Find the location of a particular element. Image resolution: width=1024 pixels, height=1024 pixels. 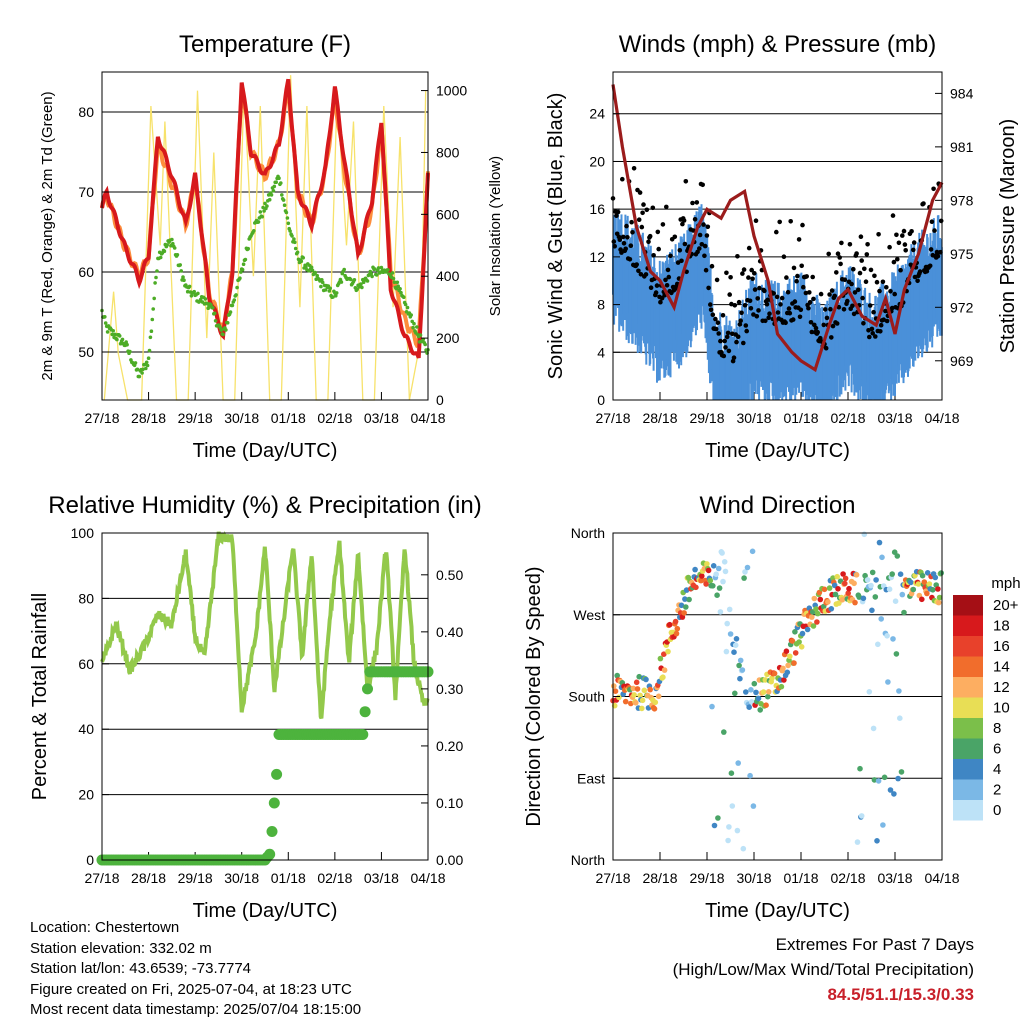

rh-ytick-label: 0 is located at coordinates (90, 860).